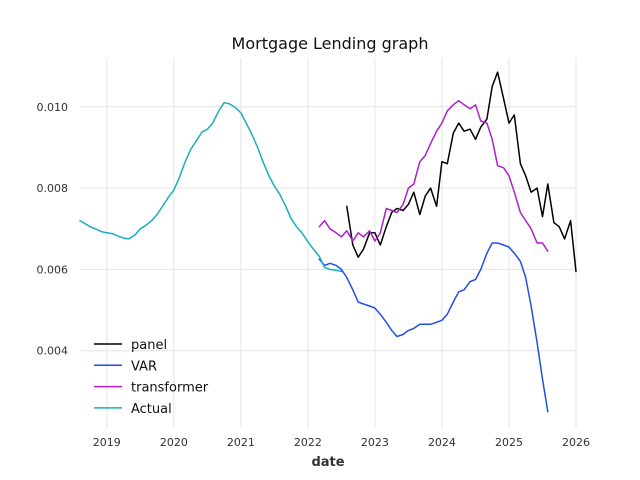 Image resolution: width=640 pixels, height=480 pixels. What do you see at coordinates (53, 229) in the screenshot?
I see `y-axis: 0.004 0.006 0.008 0.010` at bounding box center [53, 229].